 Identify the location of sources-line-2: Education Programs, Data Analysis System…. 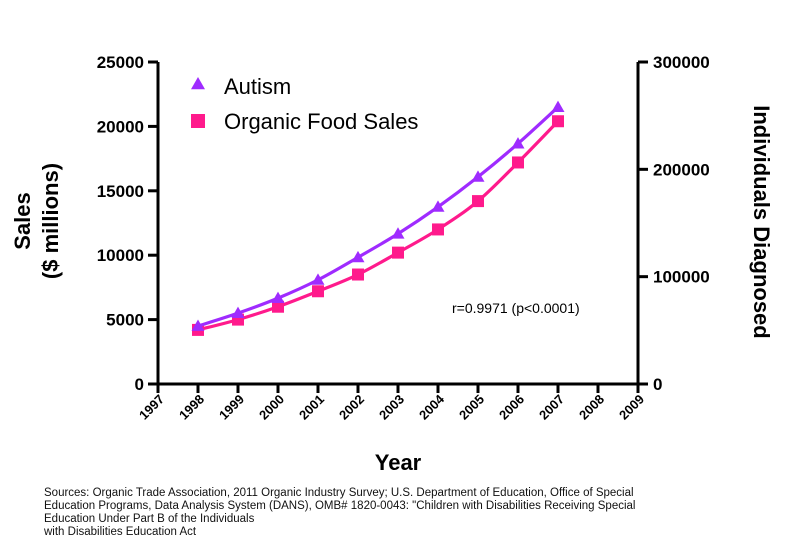
(340, 506).